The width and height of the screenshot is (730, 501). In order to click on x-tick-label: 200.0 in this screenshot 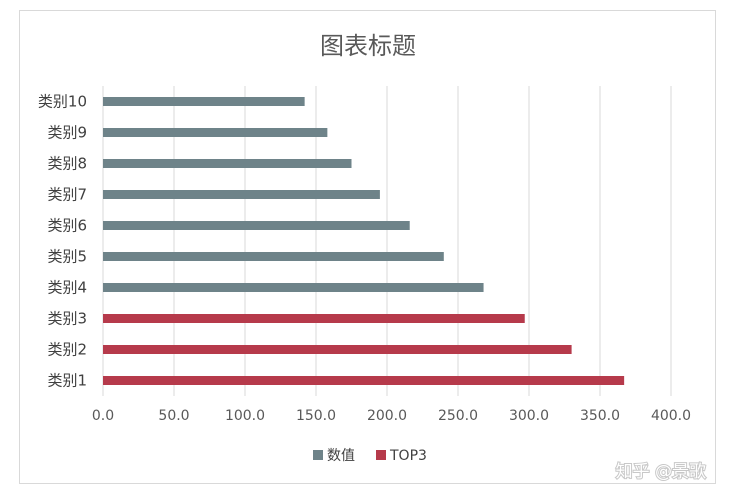, I will do `click(387, 416)`.